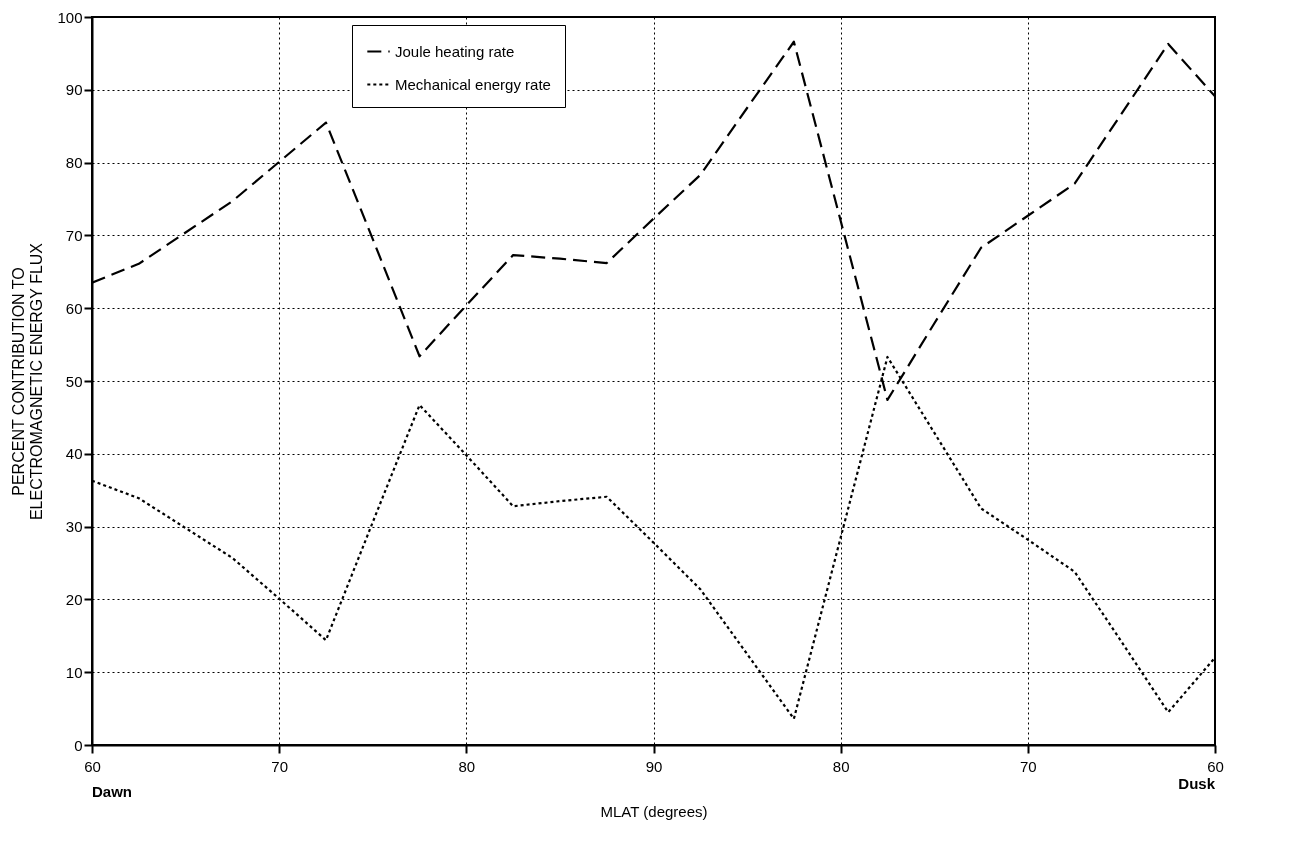 The image size is (1310, 858). I want to click on y-tick-label: 30, so click(74, 527).